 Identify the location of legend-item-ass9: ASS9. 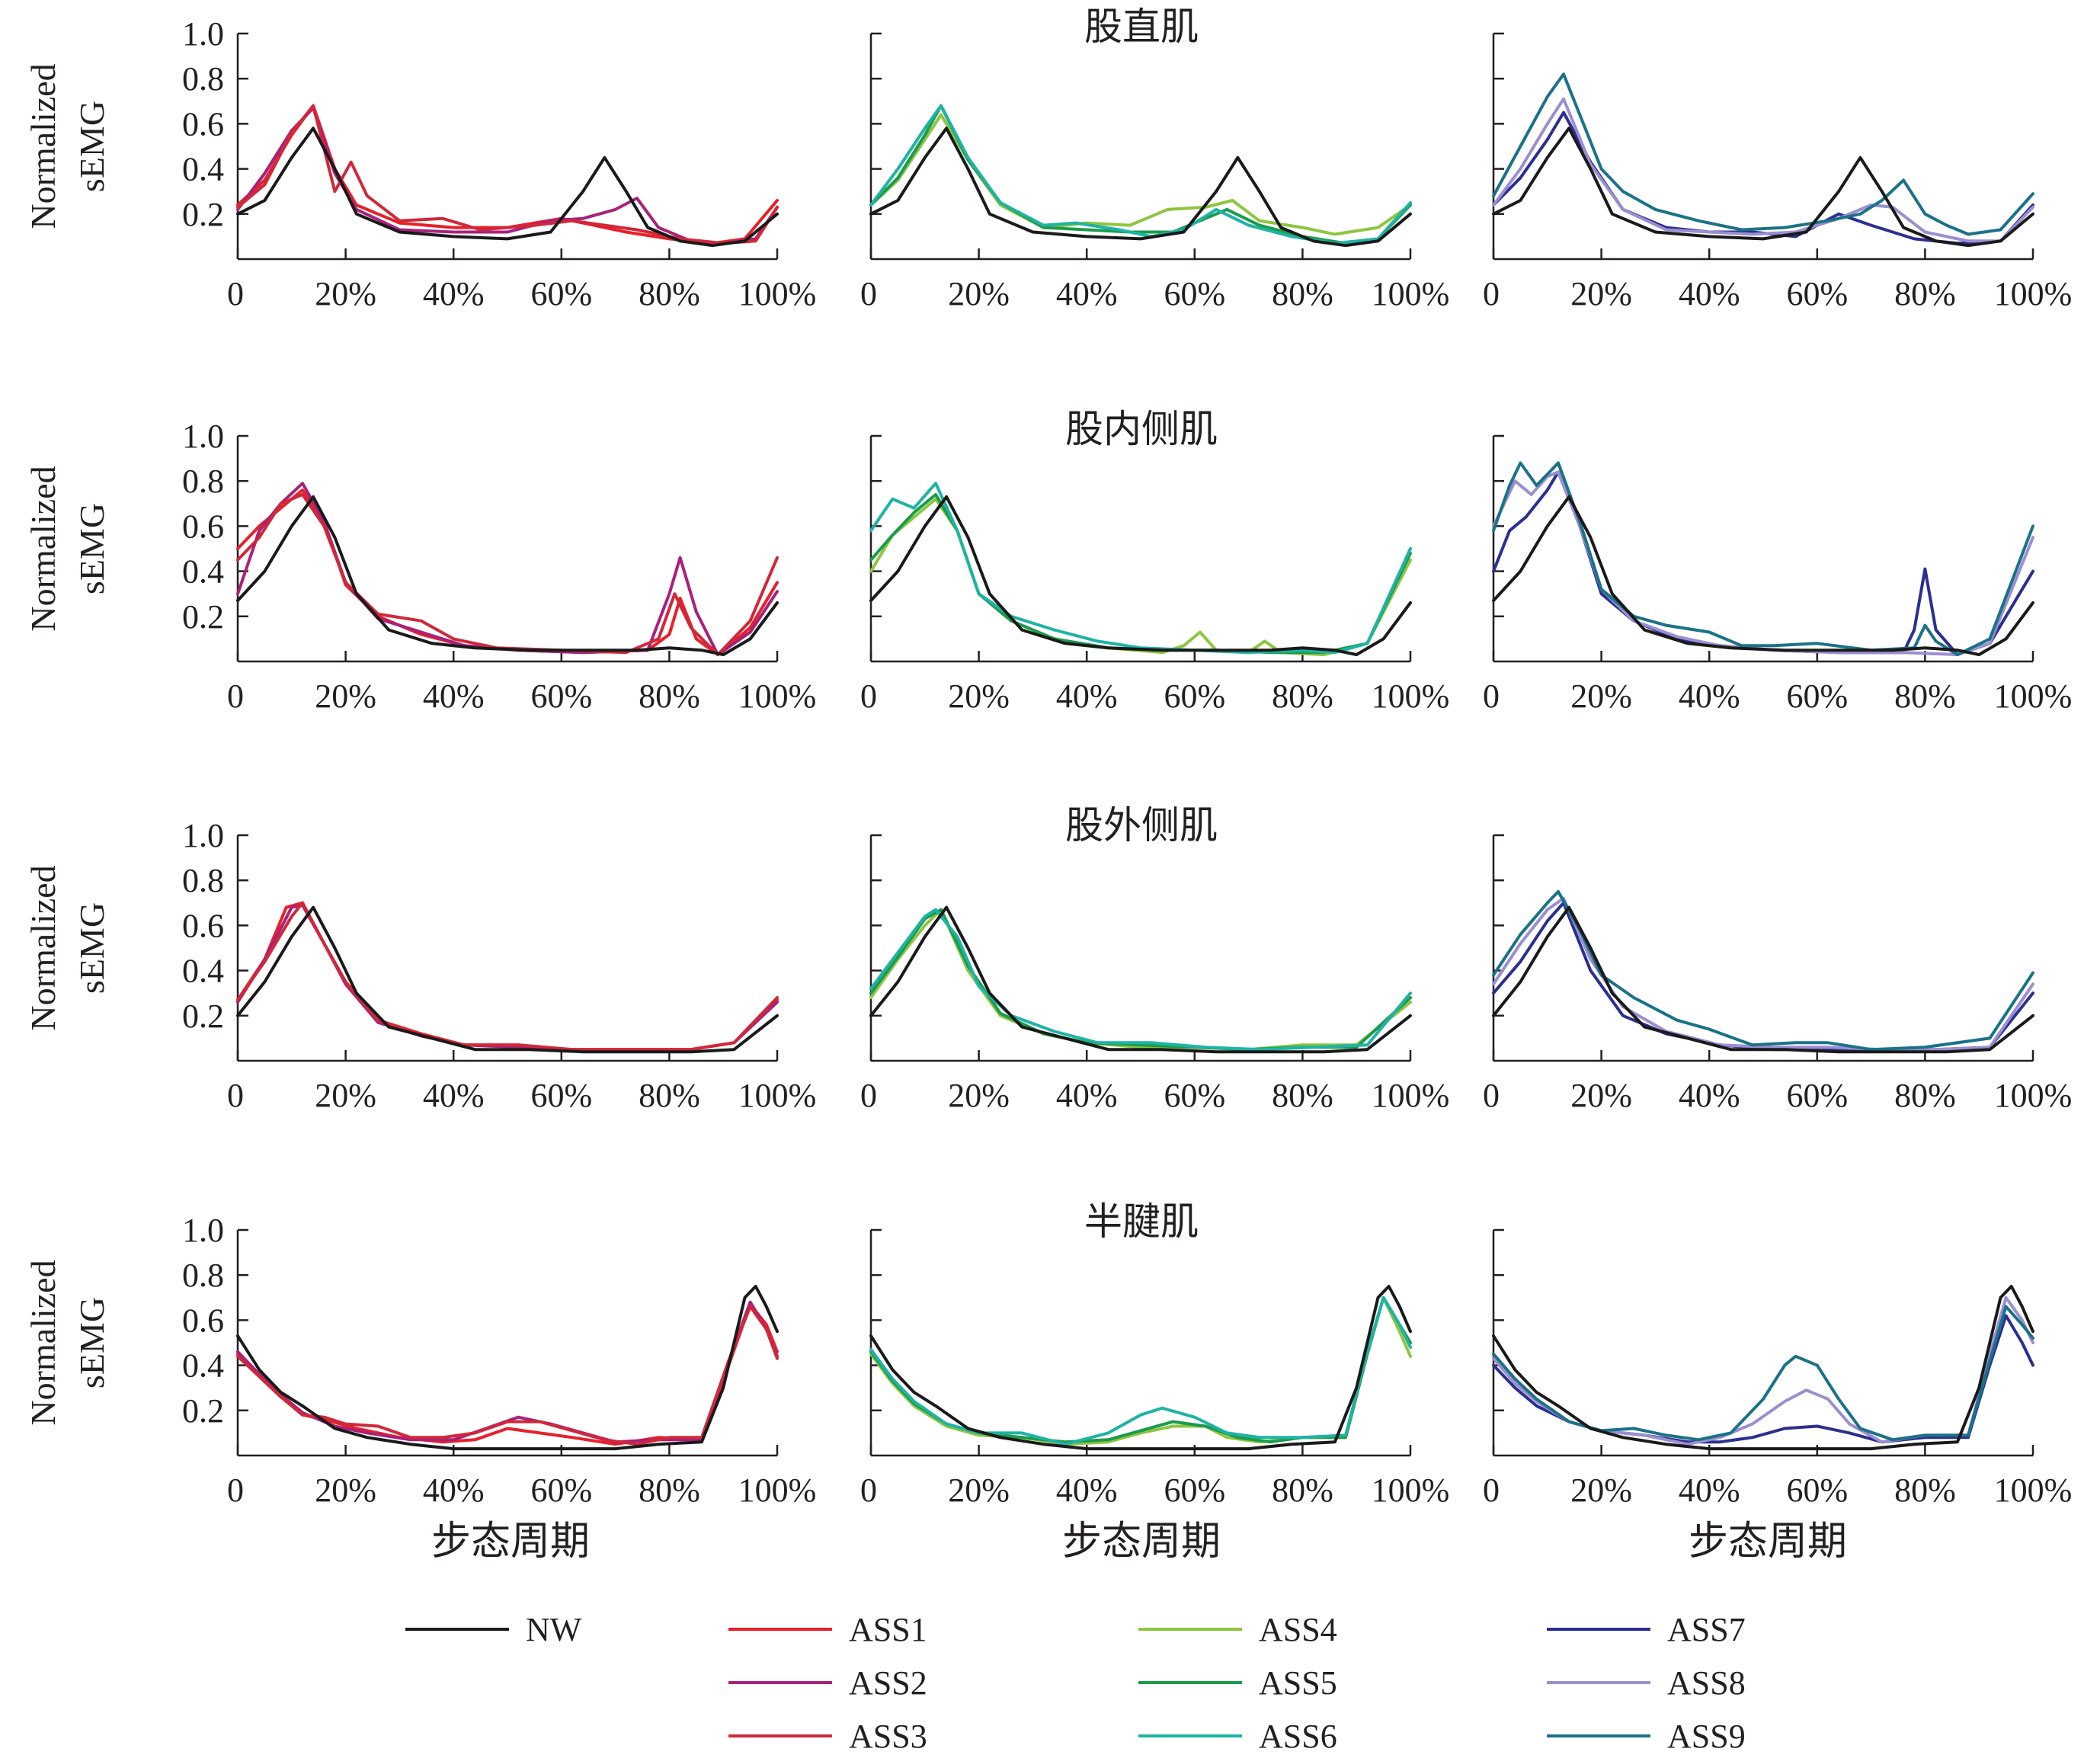
(1647, 1736).